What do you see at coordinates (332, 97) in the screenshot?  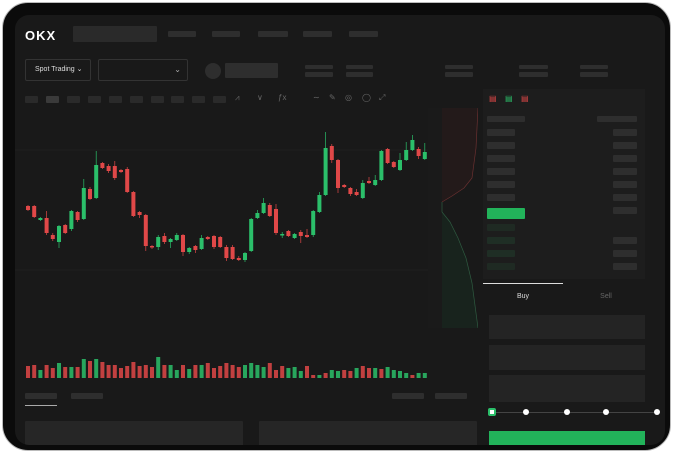 I see `pen-icon: ✎` at bounding box center [332, 97].